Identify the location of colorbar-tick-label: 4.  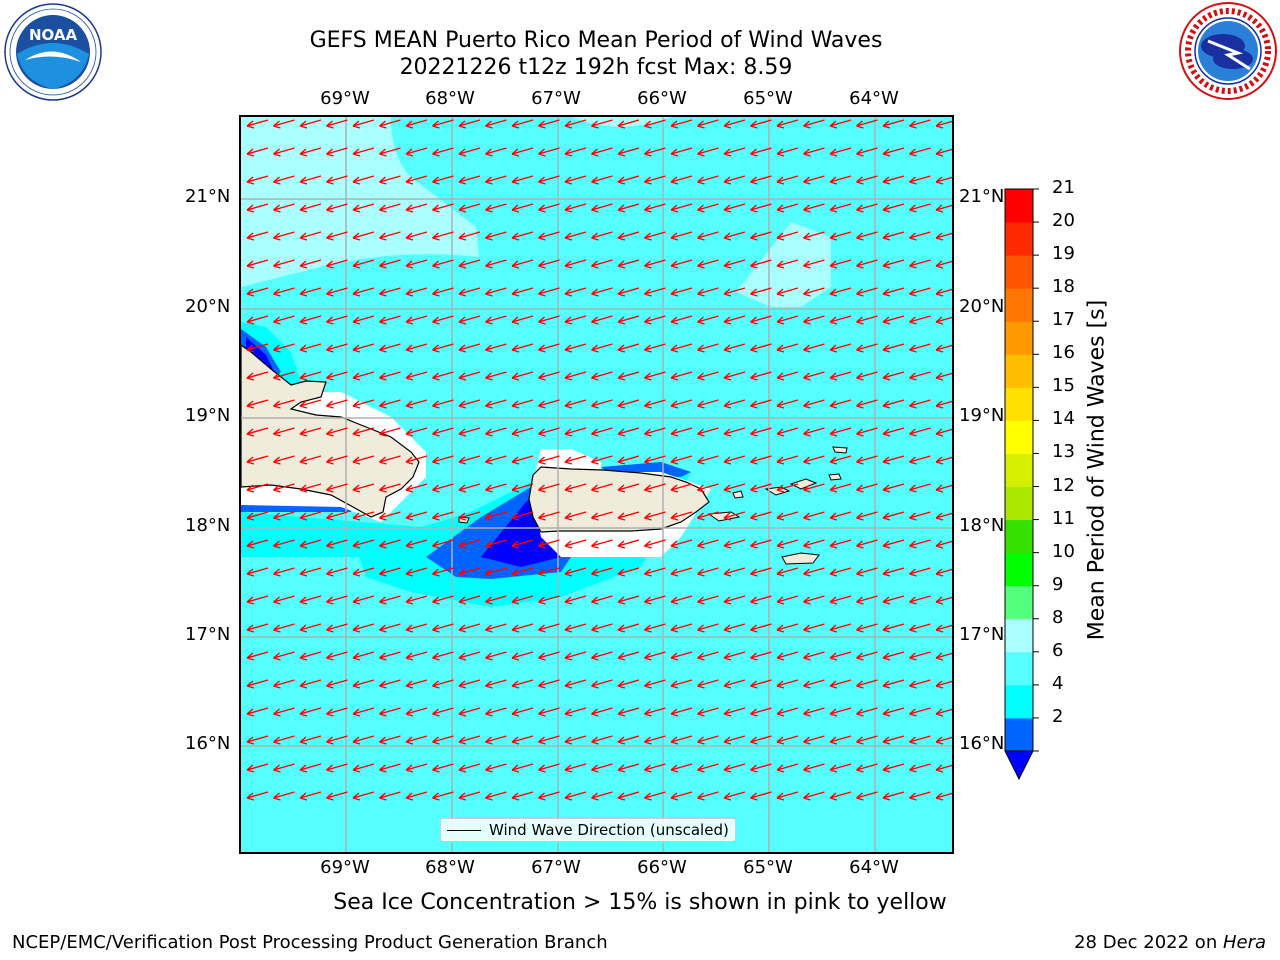
(1058, 683).